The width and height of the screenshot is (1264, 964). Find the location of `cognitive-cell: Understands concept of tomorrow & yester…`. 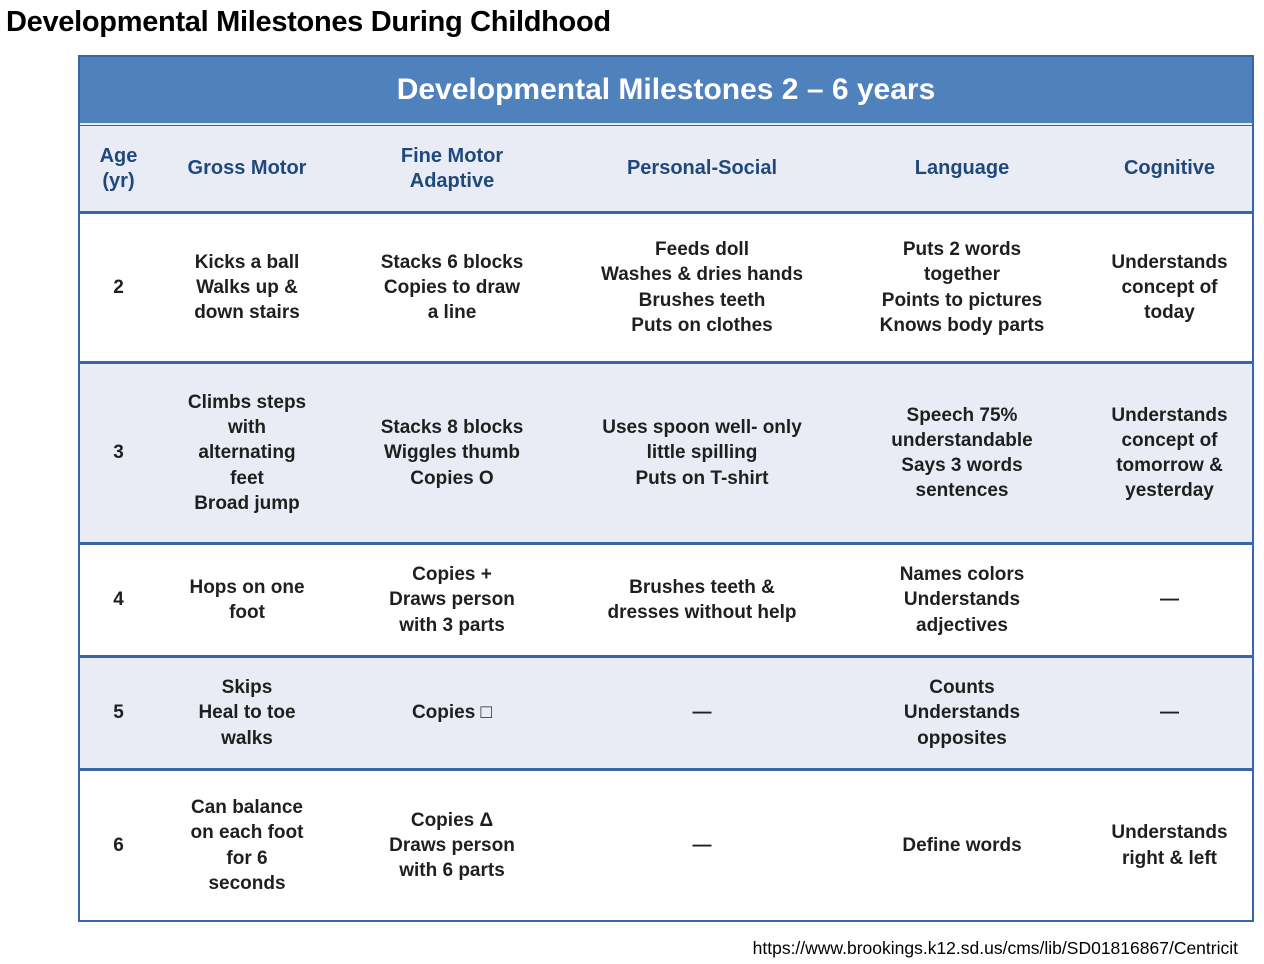

cognitive-cell: Understands concept of tomorrow & yester… is located at coordinates (1169, 453).